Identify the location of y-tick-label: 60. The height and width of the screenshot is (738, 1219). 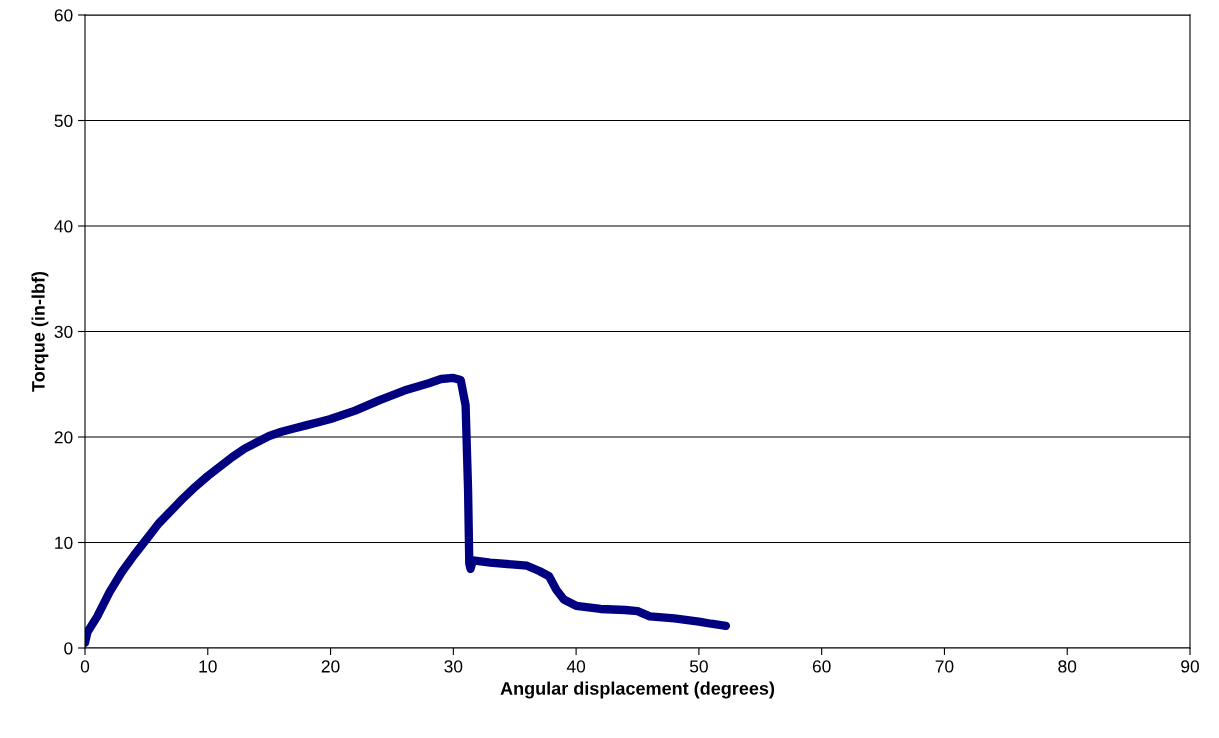
(63, 15).